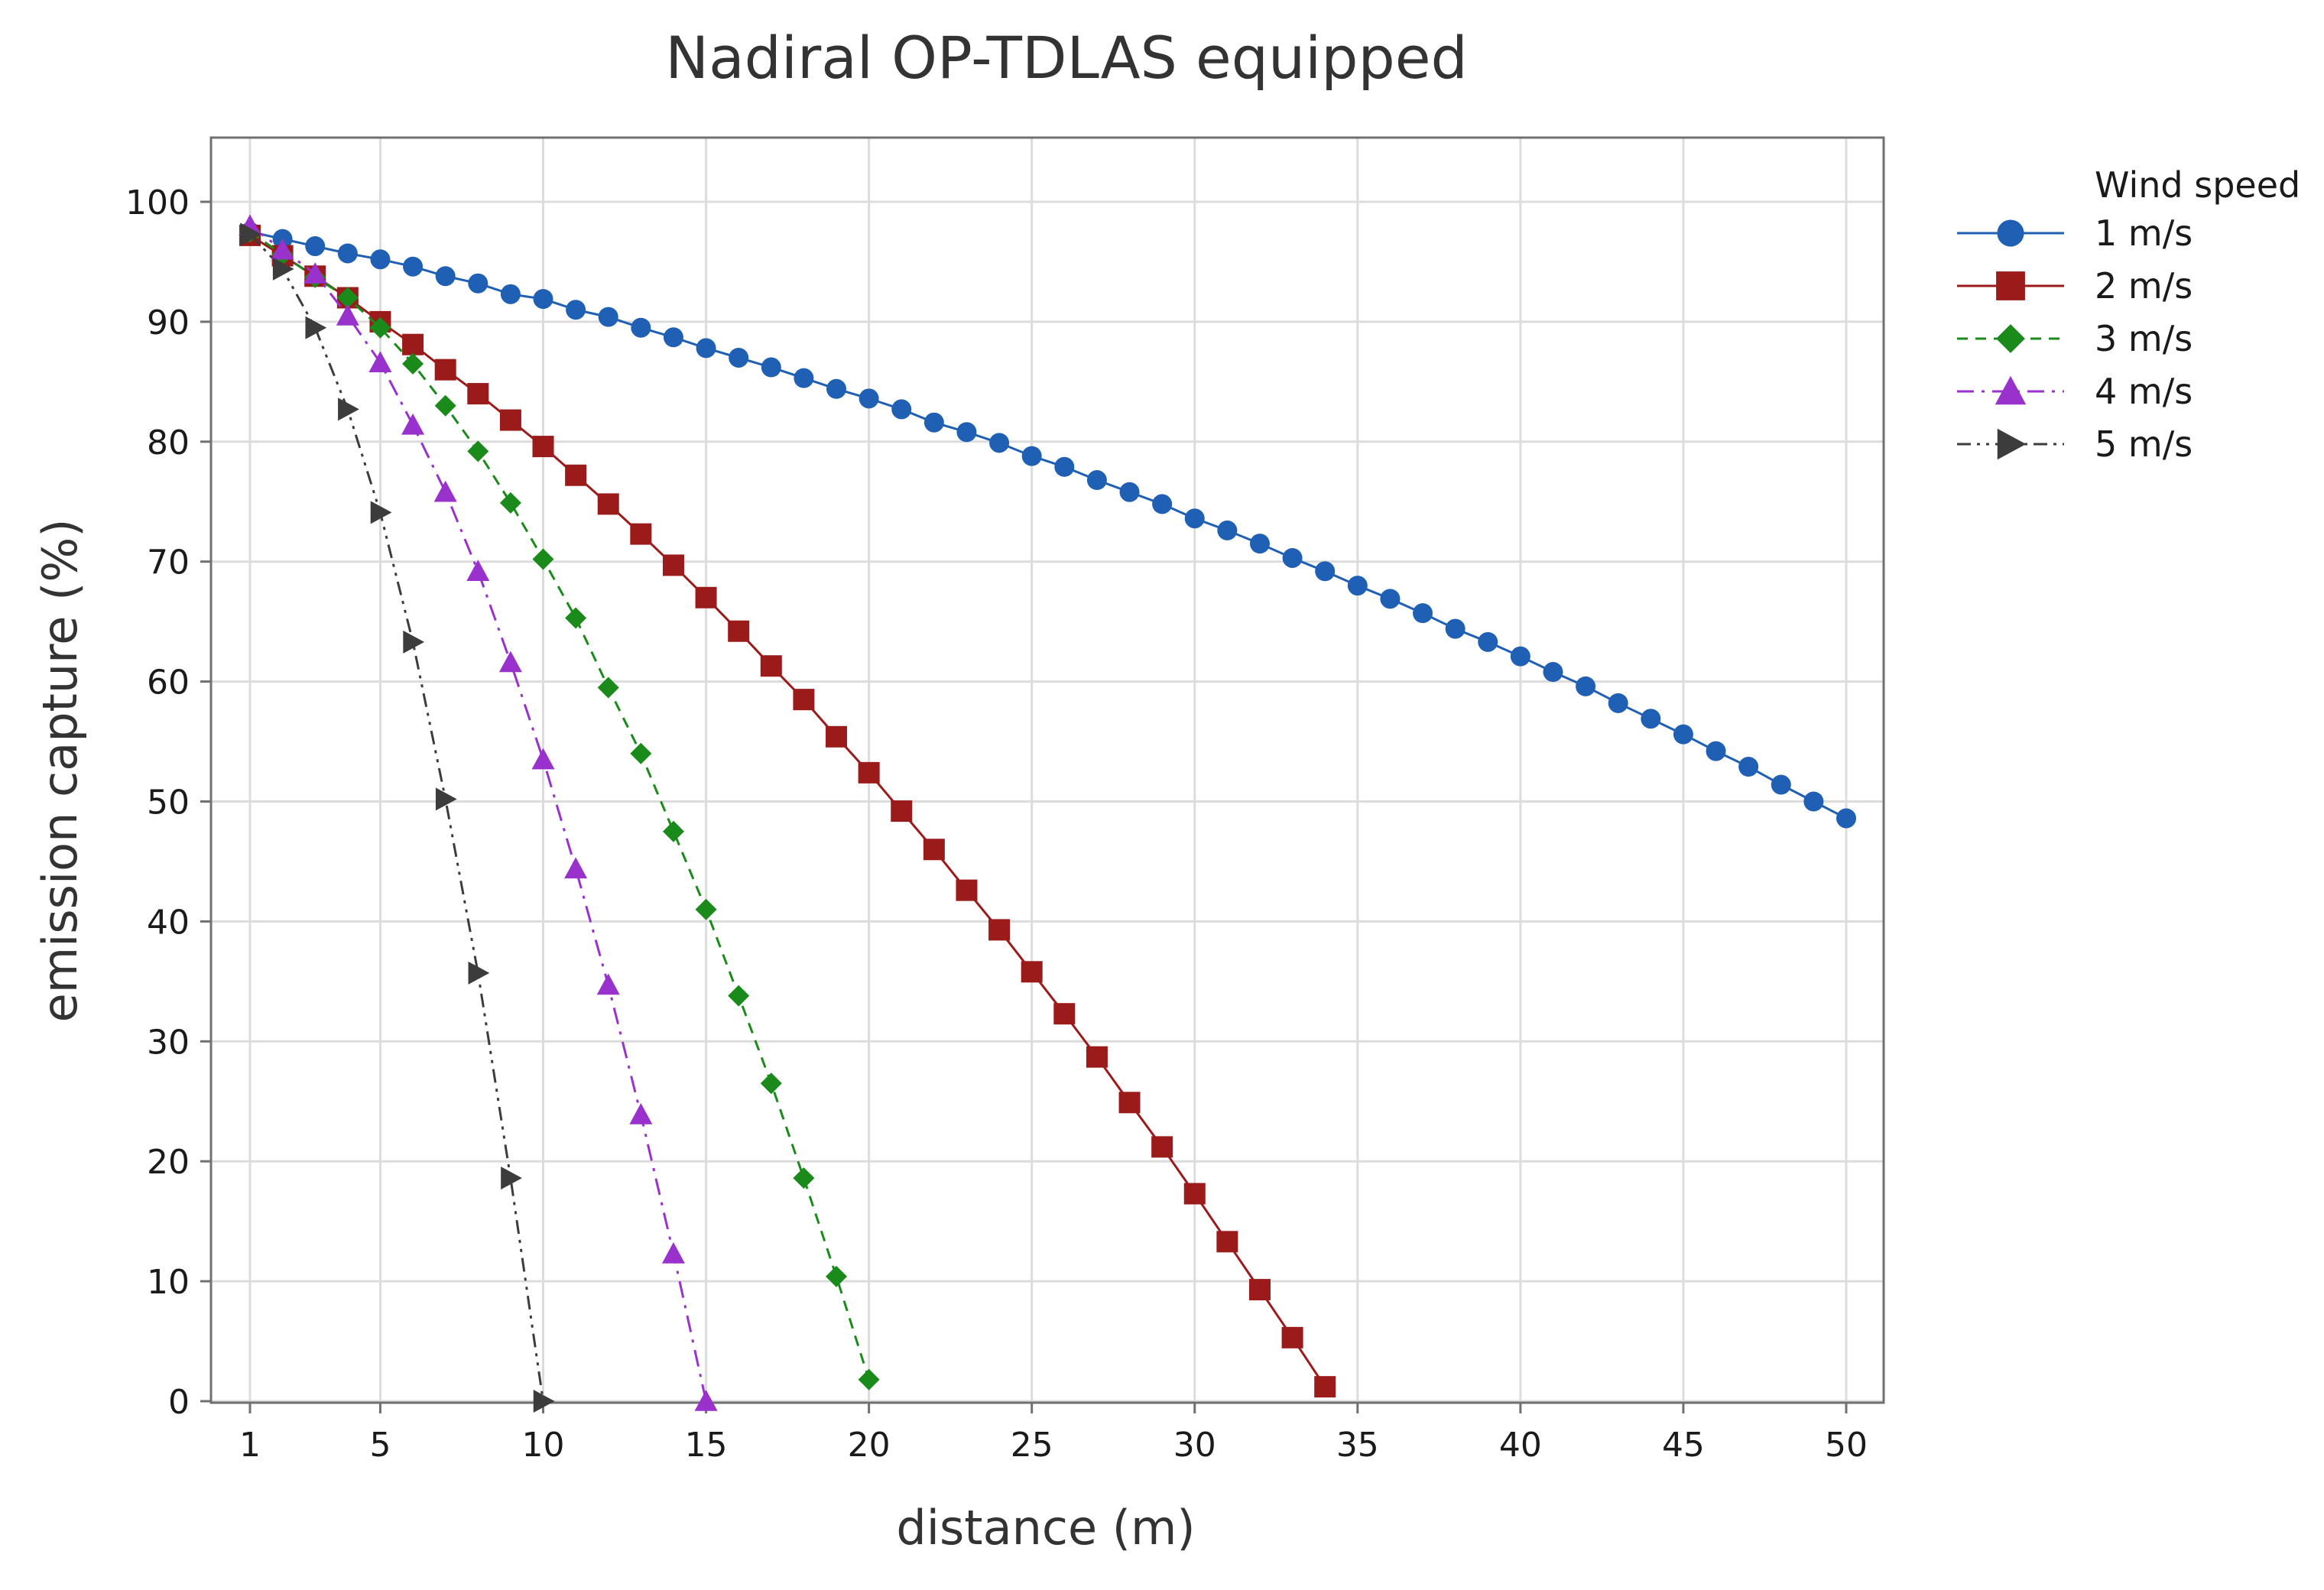  Describe the element at coordinates (168, 1162) in the screenshot. I see `y-tick-label: 20` at that location.